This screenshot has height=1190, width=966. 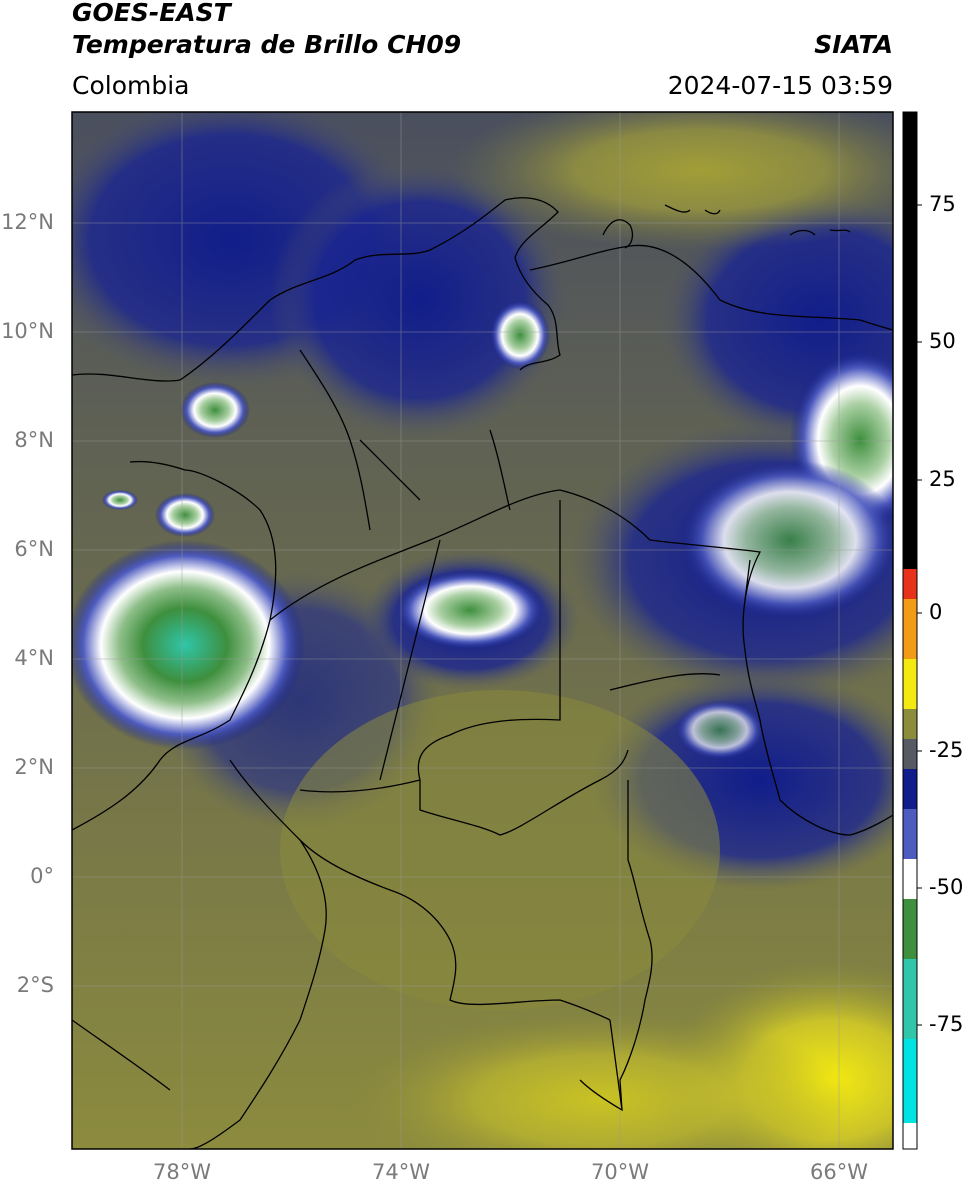 I want to click on lat-tick-2s: 2°S, so click(x=35, y=985).